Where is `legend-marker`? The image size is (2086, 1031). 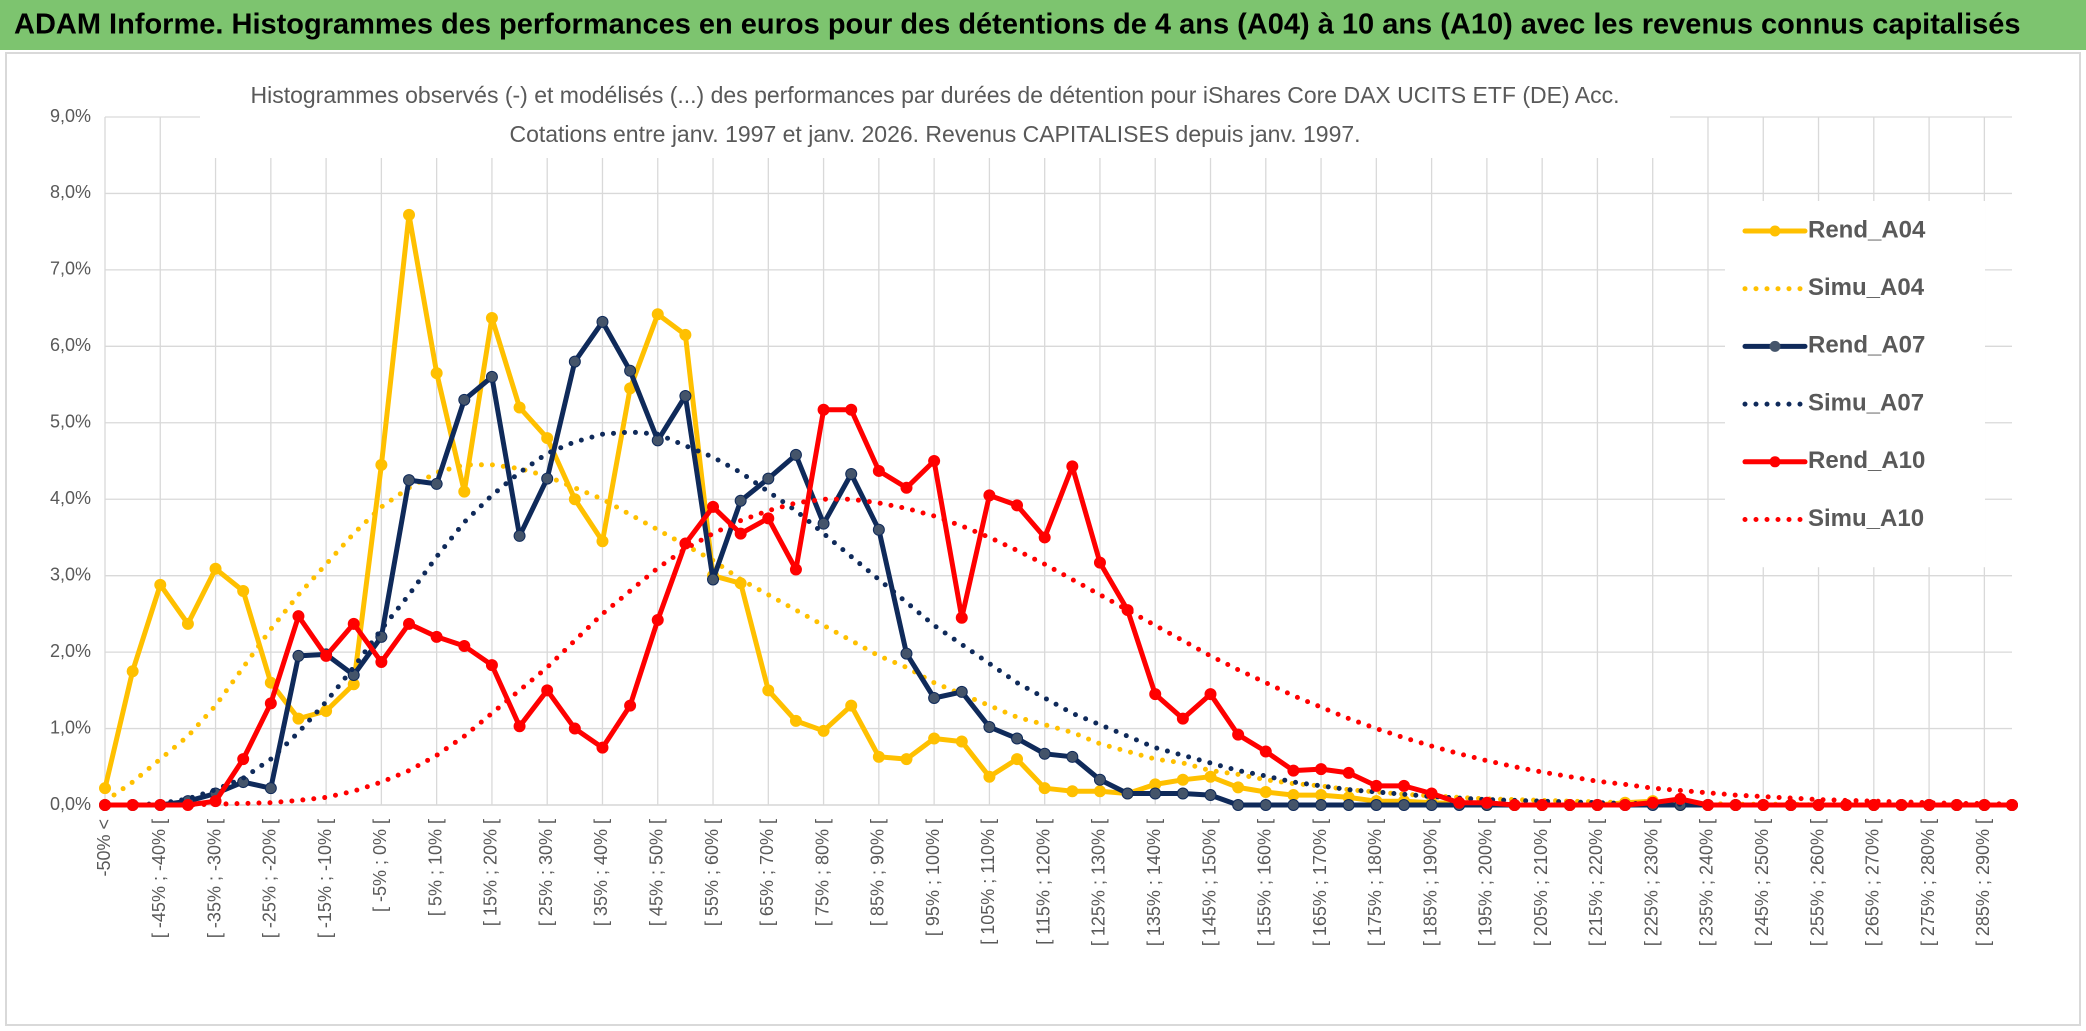 legend-marker is located at coordinates (1775, 231).